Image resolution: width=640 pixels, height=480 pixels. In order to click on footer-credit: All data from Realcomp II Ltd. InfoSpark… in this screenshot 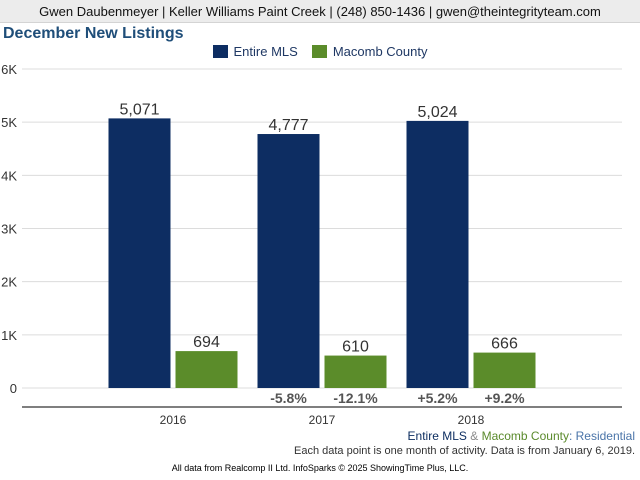, I will do `click(320, 468)`.